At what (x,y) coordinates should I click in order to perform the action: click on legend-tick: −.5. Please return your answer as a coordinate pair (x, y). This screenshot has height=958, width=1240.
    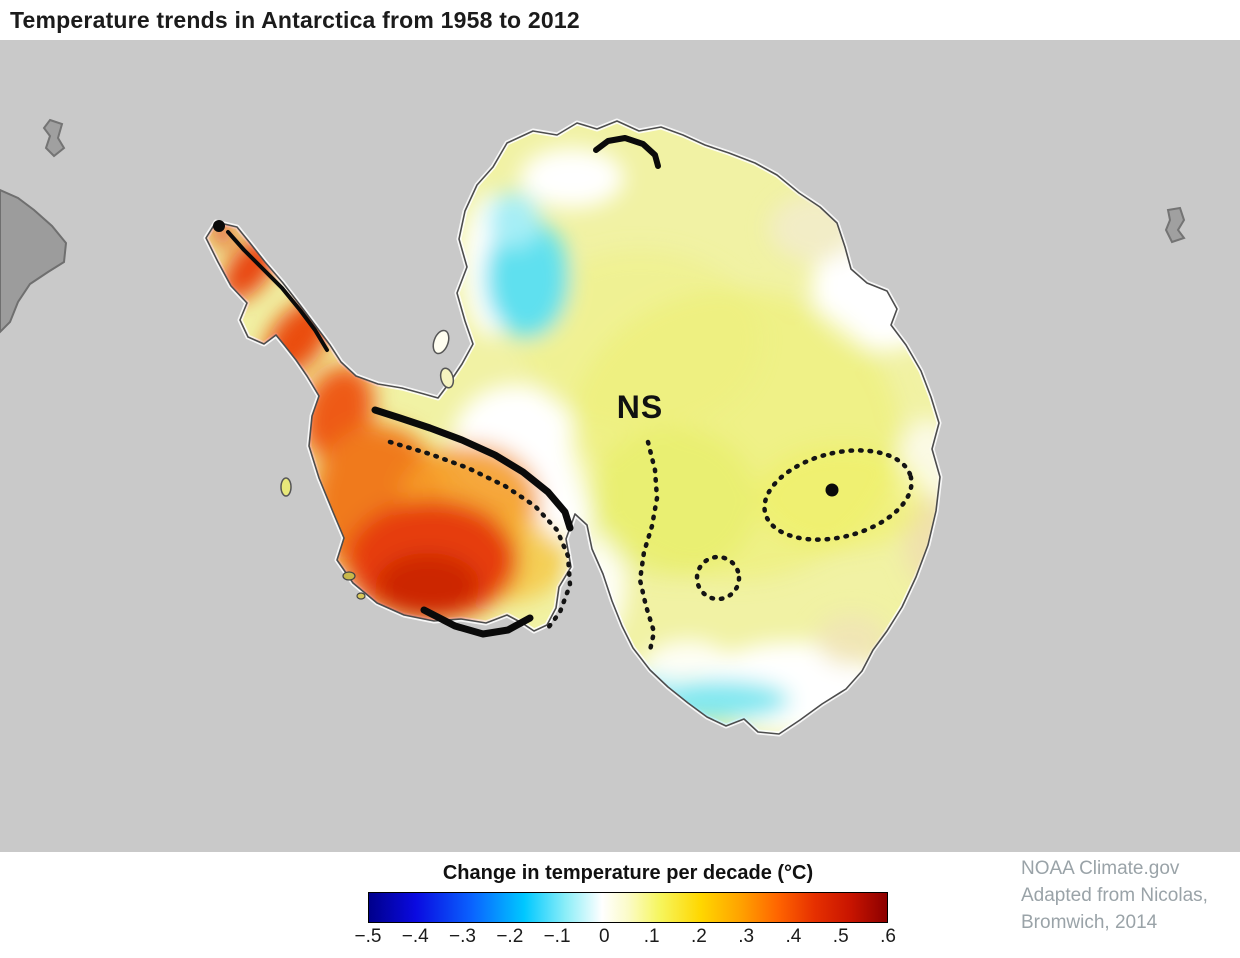
    Looking at the image, I should click on (368, 936).